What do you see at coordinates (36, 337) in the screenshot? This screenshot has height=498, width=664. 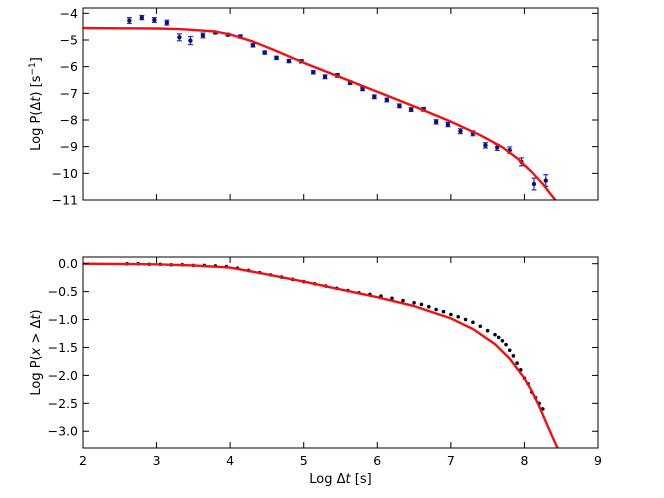 I see `y-axis-label-part: >` at bounding box center [36, 337].